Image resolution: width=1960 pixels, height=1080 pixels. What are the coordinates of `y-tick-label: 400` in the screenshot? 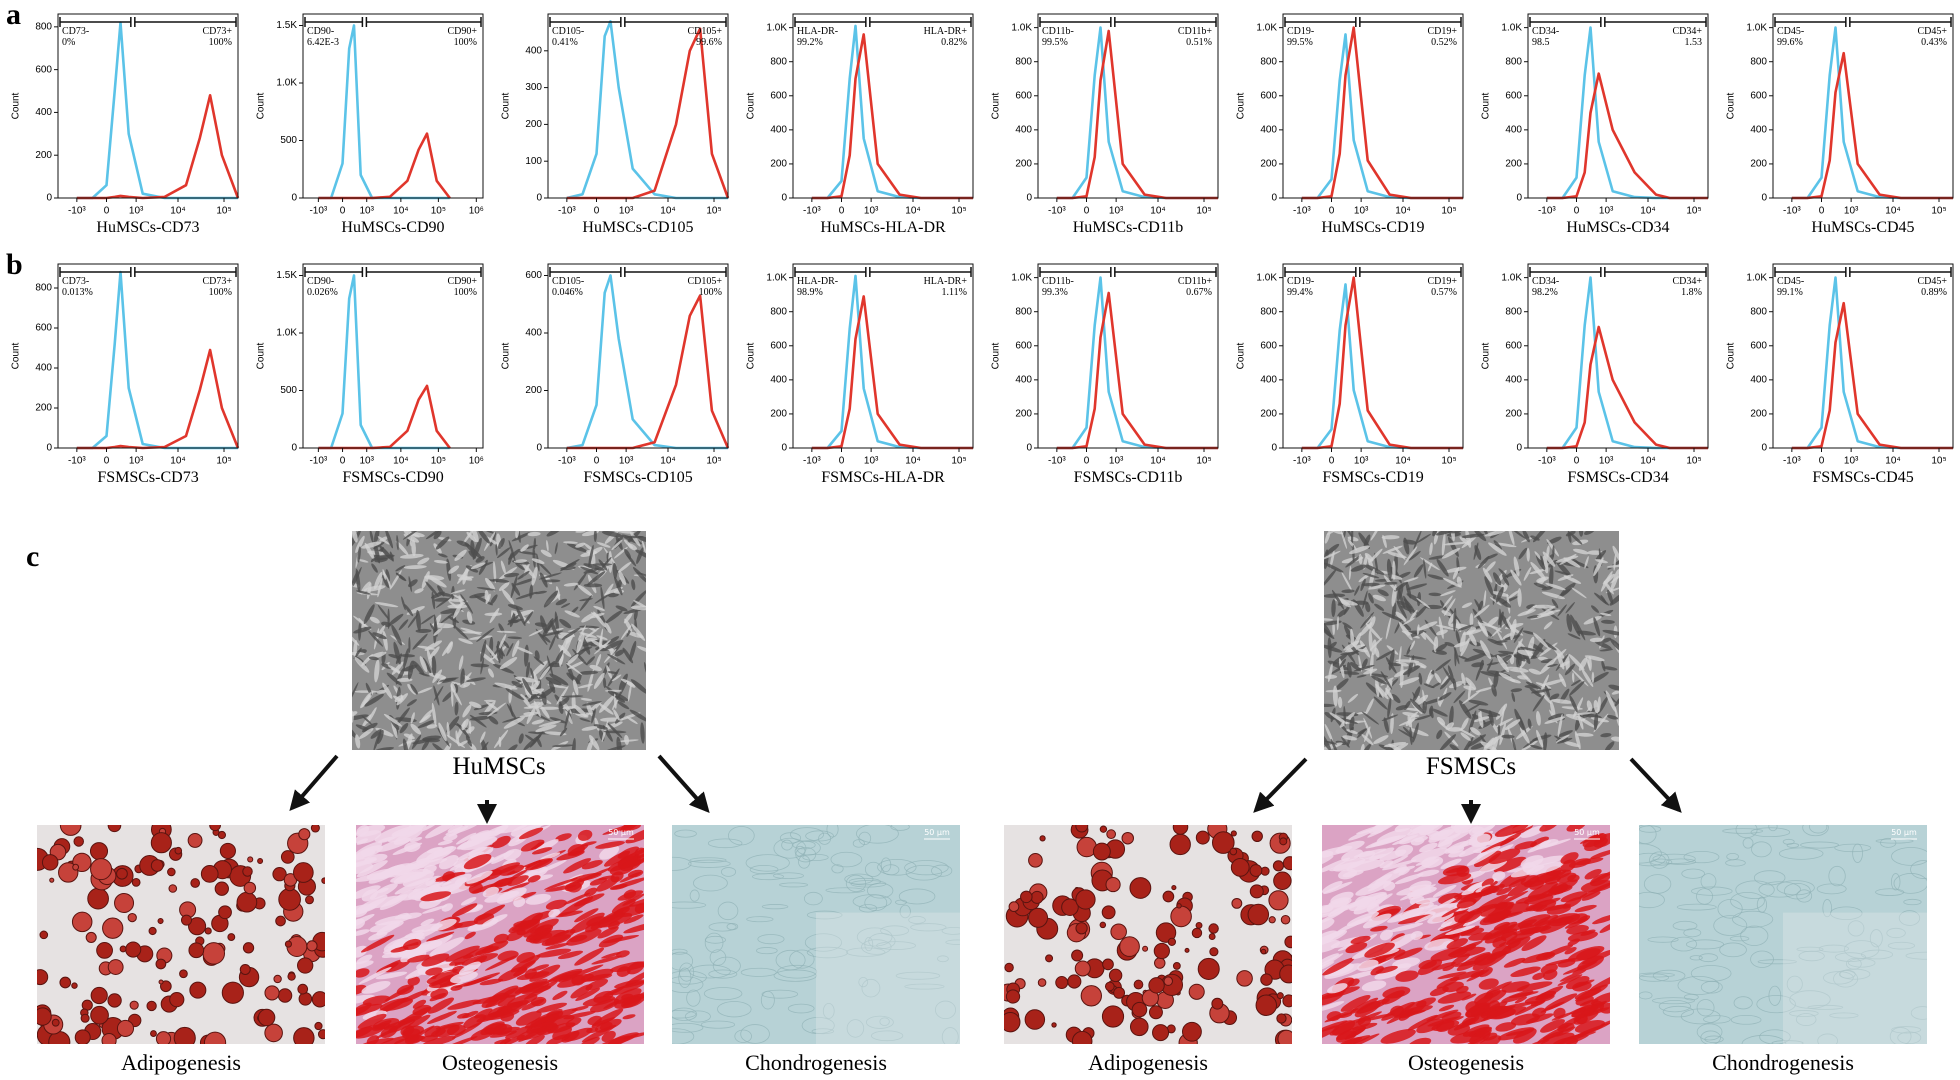 It's located at (1023, 129).